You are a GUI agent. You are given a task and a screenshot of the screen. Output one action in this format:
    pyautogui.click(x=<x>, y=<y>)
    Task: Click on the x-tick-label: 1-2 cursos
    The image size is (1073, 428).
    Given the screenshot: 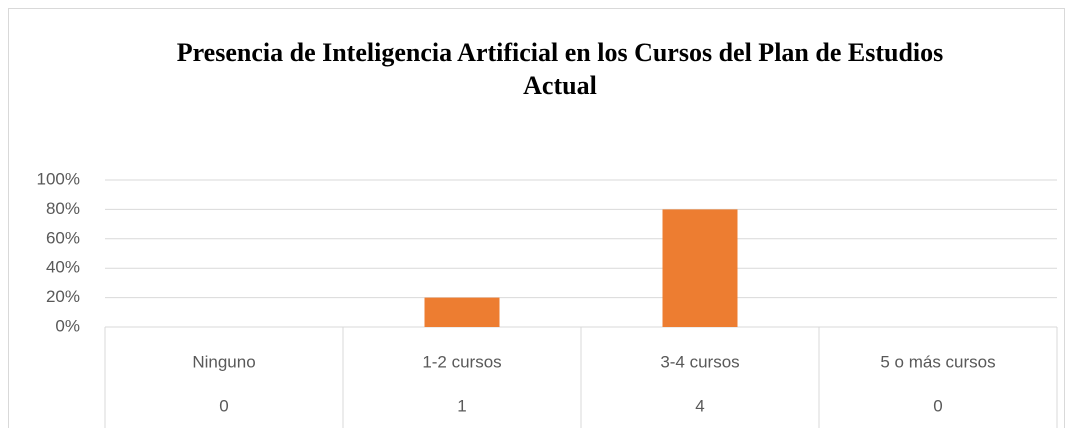 What is the action you would take?
    pyautogui.click(x=461, y=361)
    